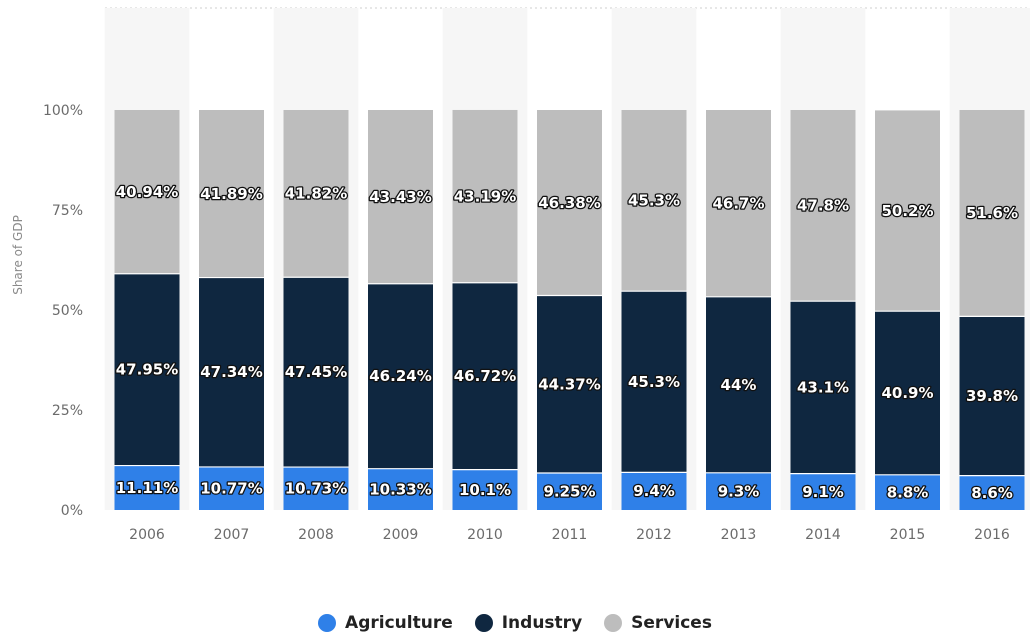  I want to click on data-label-agriculture-2006: 11.11%, so click(147, 488).